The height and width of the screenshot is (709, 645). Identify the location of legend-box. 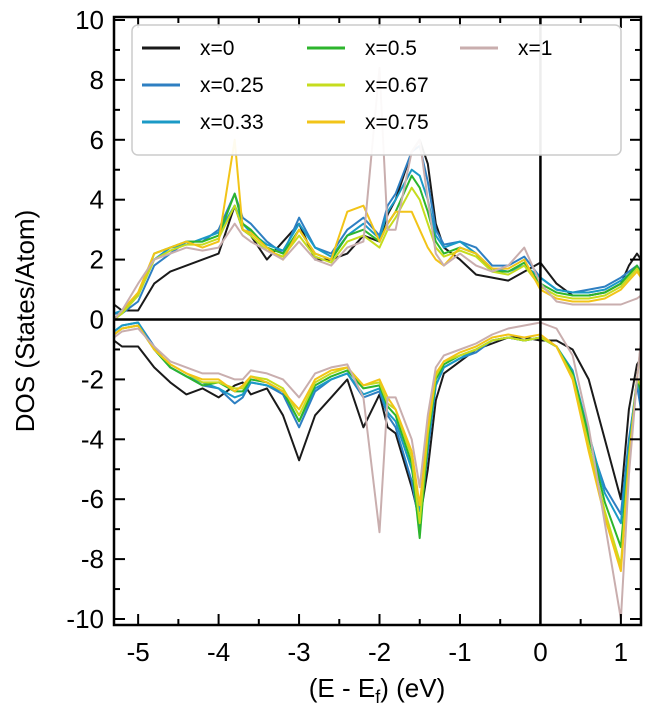
(376, 90).